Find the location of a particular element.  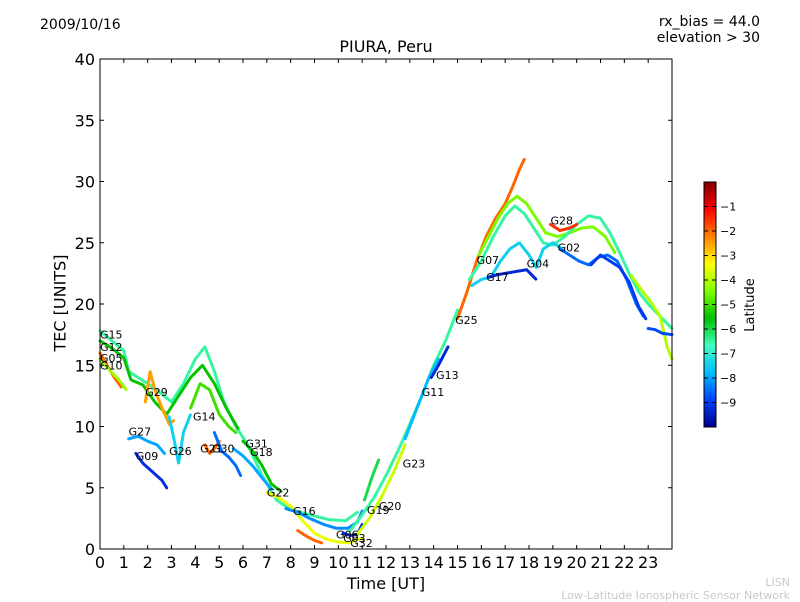

x-tick-label: 8 is located at coordinates (291, 562).